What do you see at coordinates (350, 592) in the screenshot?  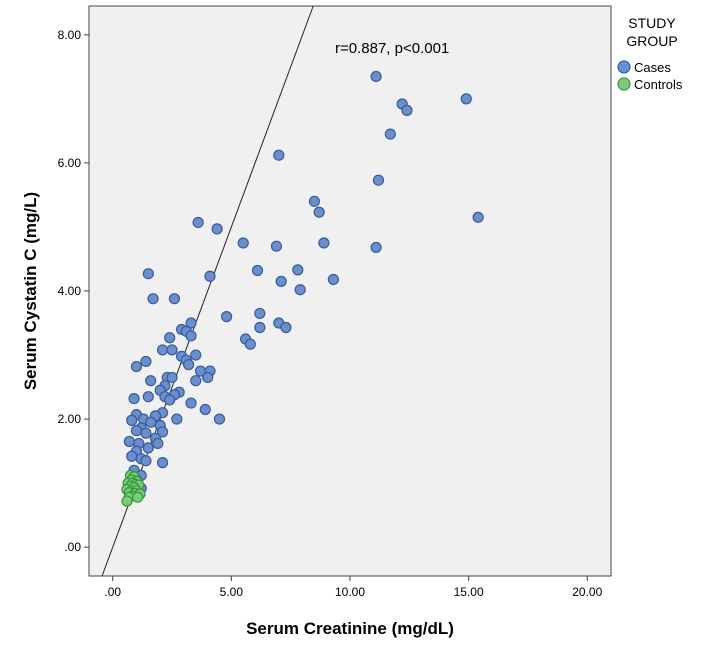 I see `x-tick-label: 10.00` at bounding box center [350, 592].